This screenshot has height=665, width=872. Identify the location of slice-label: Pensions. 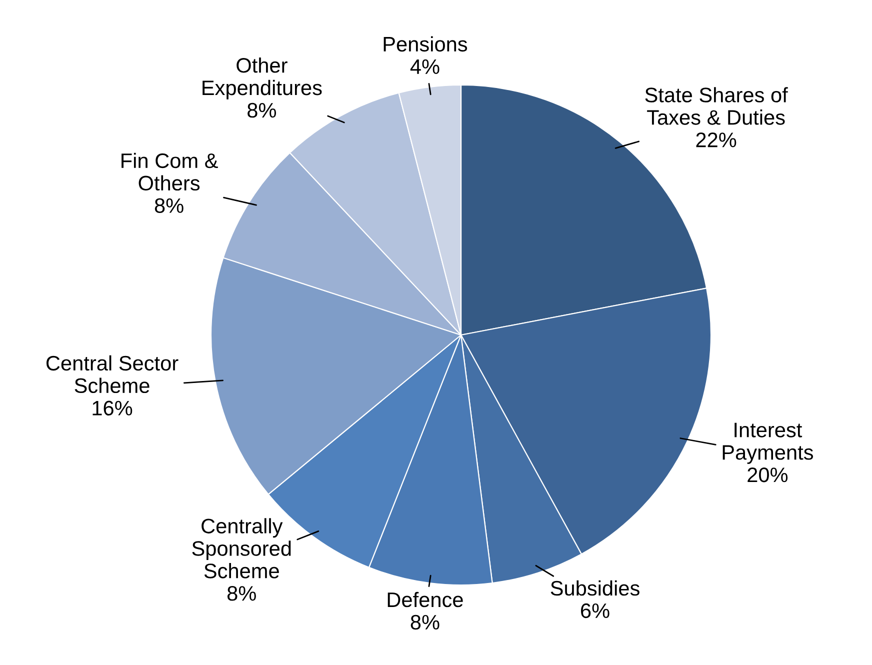
(426, 44).